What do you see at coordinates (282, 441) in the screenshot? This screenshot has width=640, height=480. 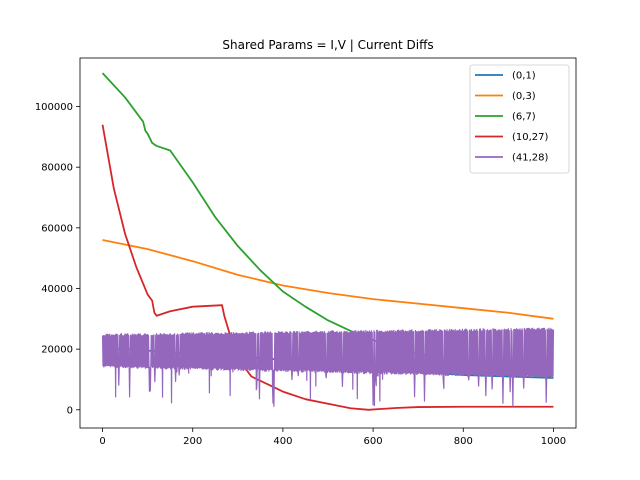 I see `x-tick-label: 400` at bounding box center [282, 441].